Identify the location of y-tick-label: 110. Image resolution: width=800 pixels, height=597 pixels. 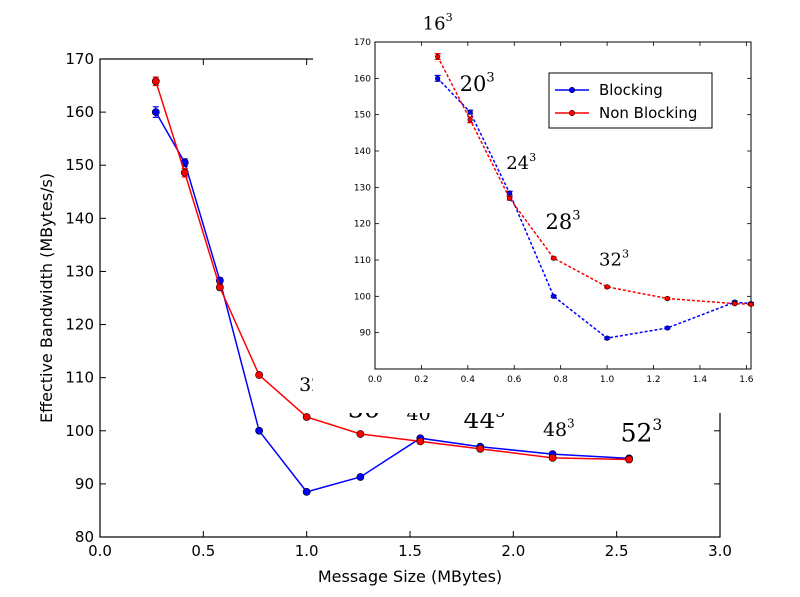
(79, 378).